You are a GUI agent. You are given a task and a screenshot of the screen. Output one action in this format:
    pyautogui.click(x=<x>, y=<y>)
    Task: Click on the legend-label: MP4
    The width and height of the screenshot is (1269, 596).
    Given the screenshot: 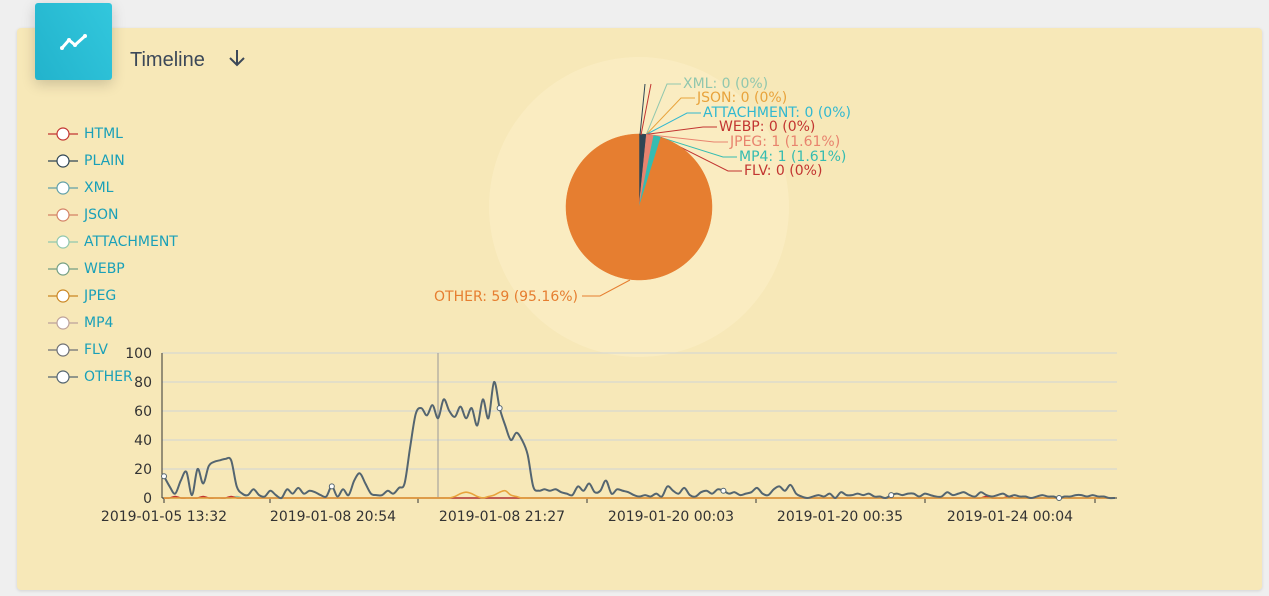 What is the action you would take?
    pyautogui.click(x=99, y=323)
    